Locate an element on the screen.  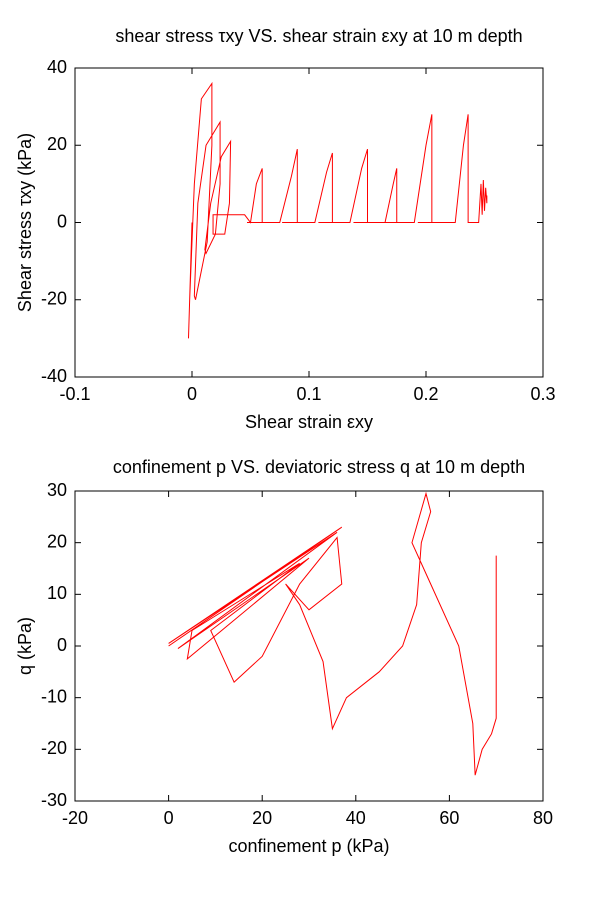
y-tick-label: 30 is located at coordinates (57, 490).